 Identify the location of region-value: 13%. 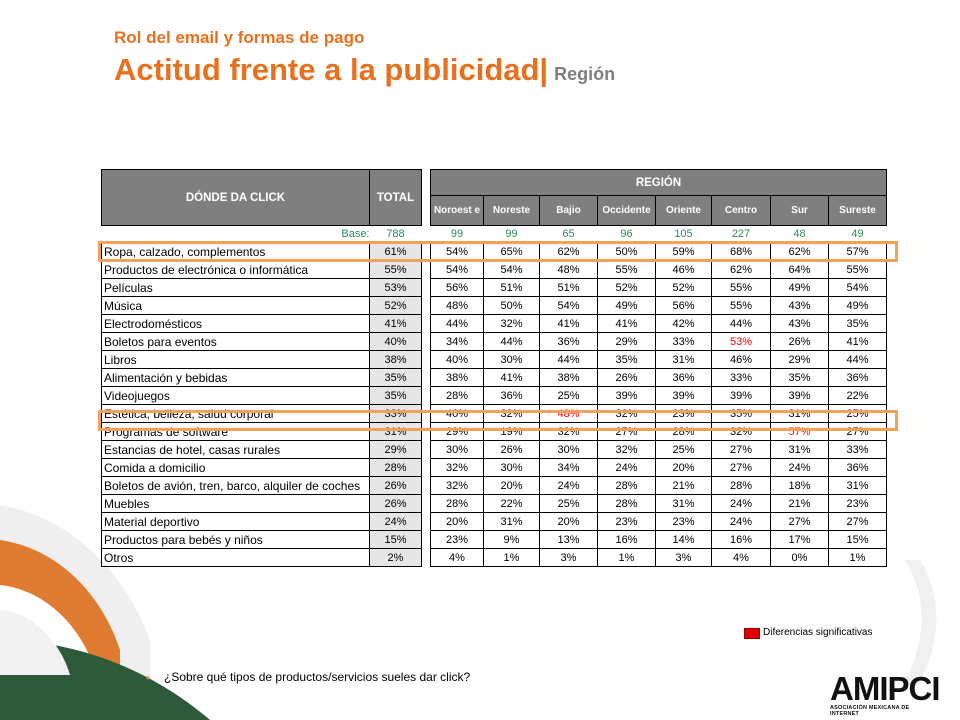
(568, 539).